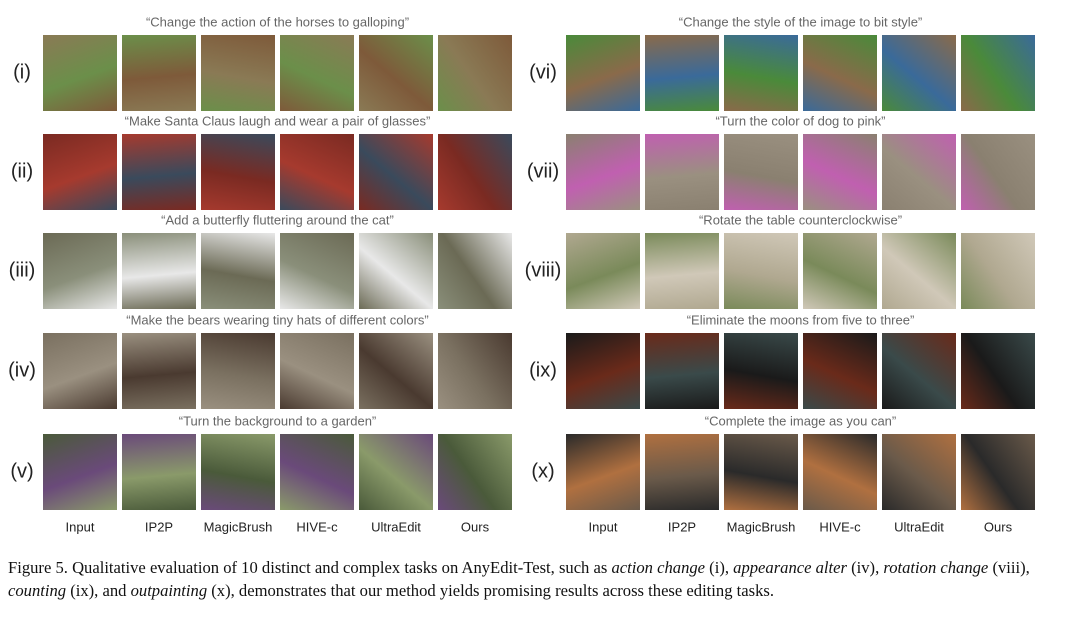  What do you see at coordinates (719, 567) in the screenshot?
I see `caption-text: (i),` at bounding box center [719, 567].